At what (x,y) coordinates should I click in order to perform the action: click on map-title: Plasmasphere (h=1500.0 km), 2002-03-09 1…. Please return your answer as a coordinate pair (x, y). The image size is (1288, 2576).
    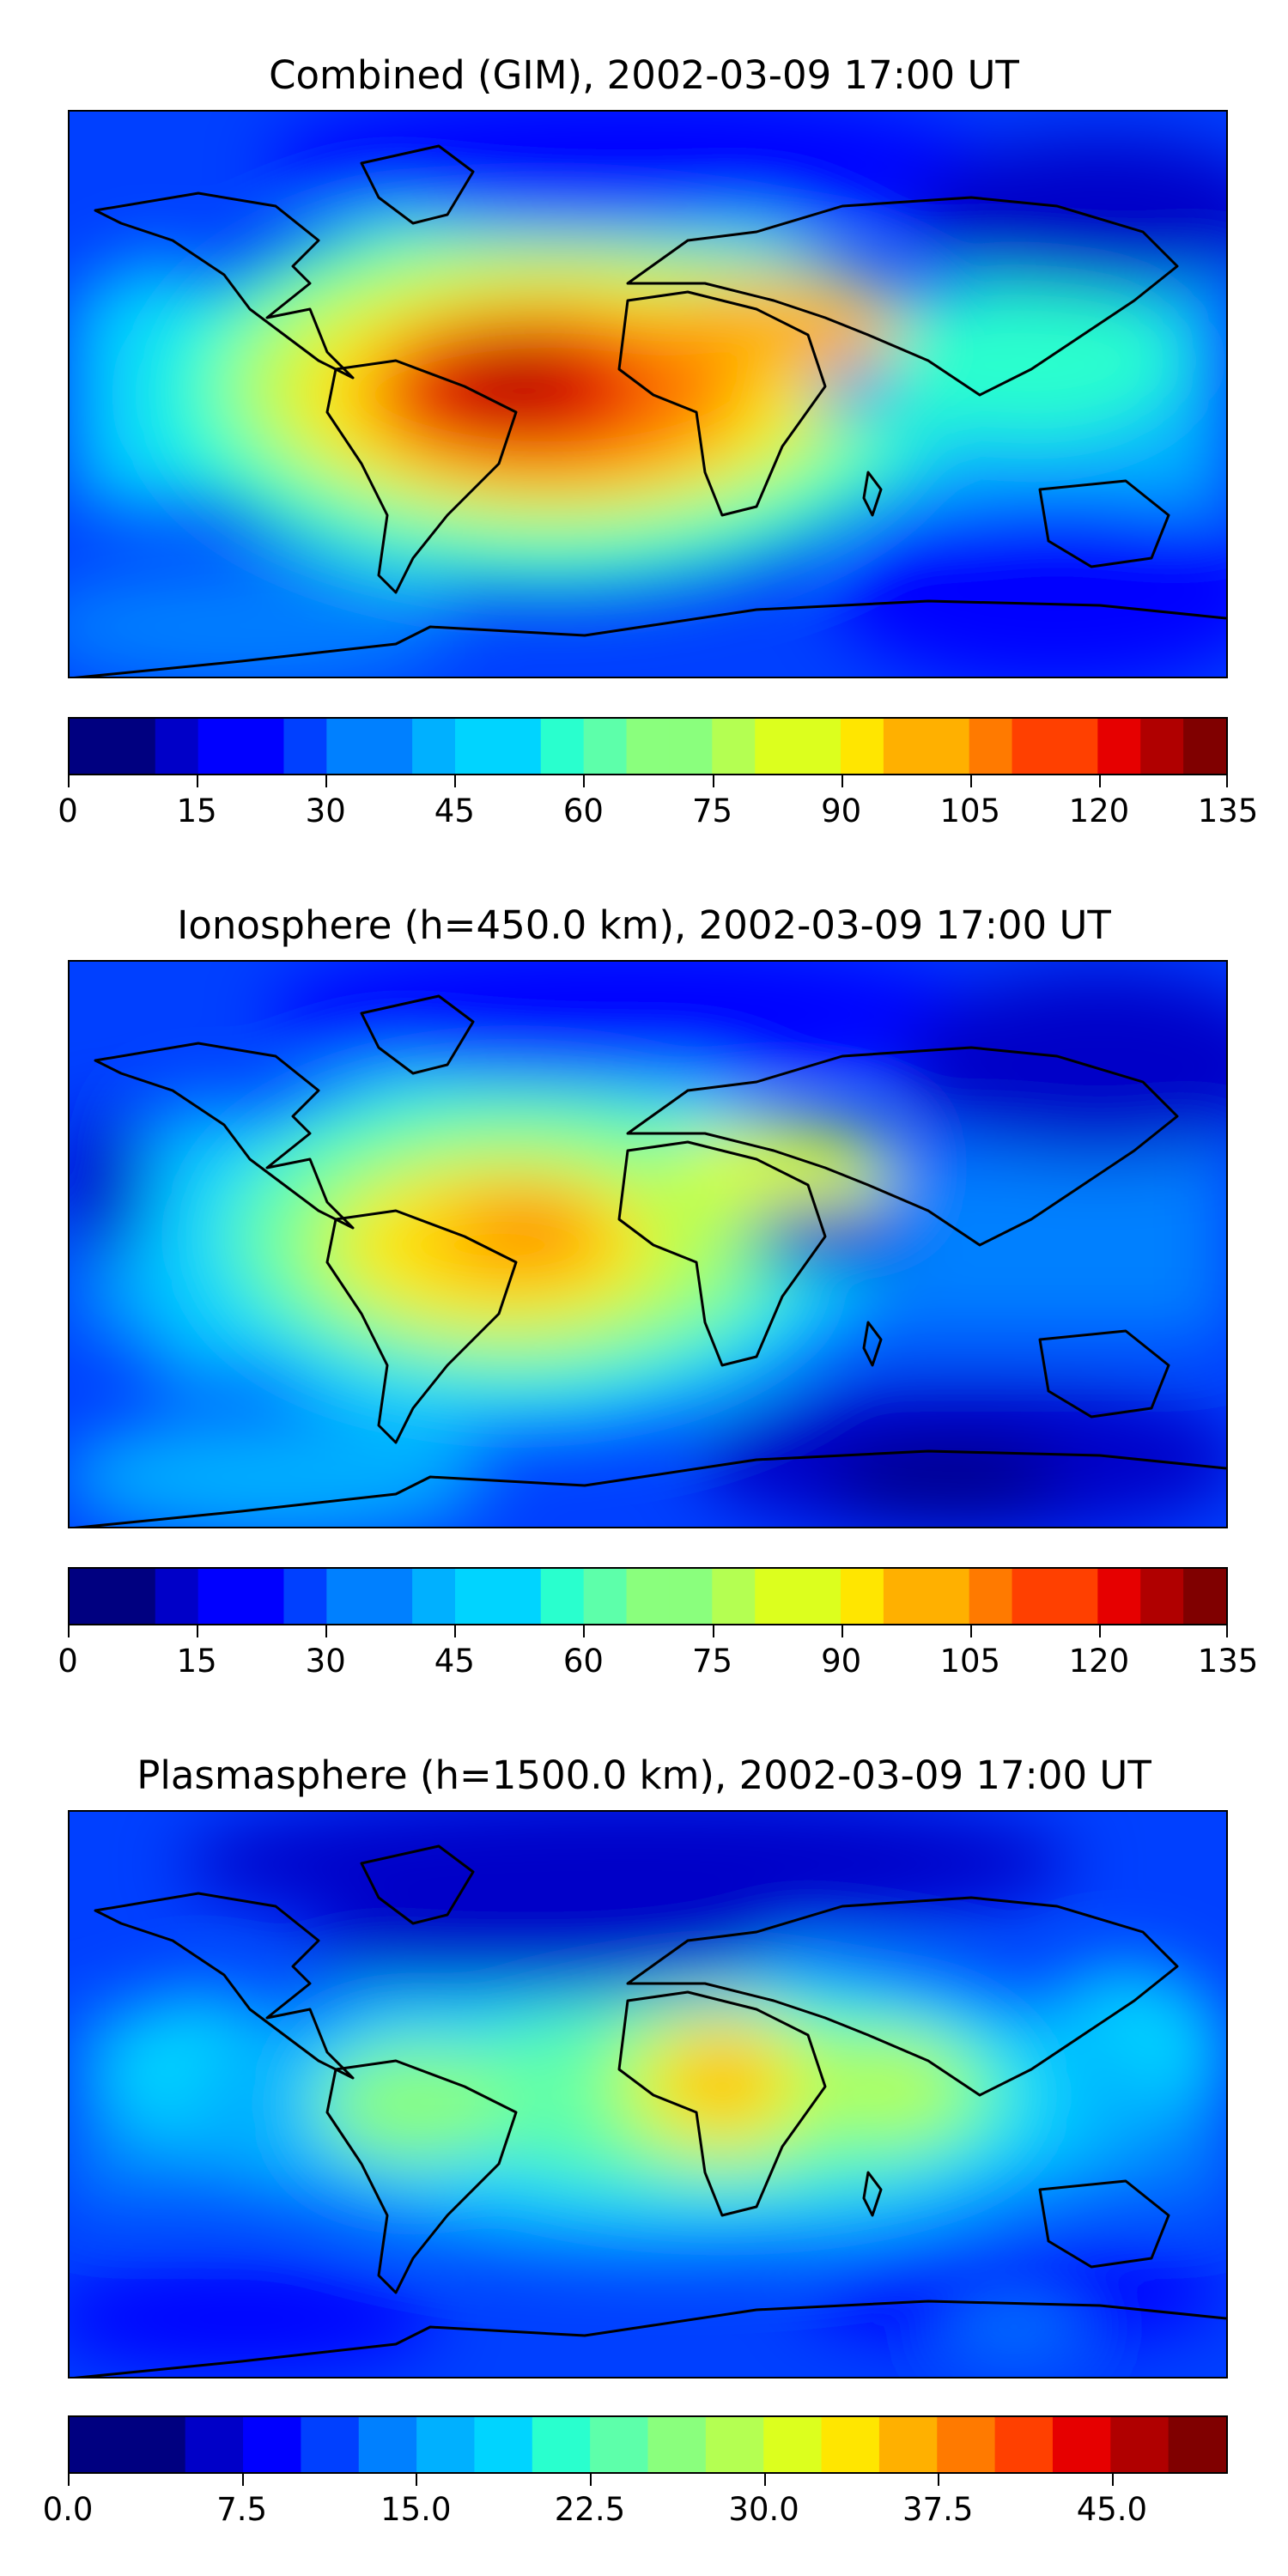
    Looking at the image, I should click on (644, 1776).